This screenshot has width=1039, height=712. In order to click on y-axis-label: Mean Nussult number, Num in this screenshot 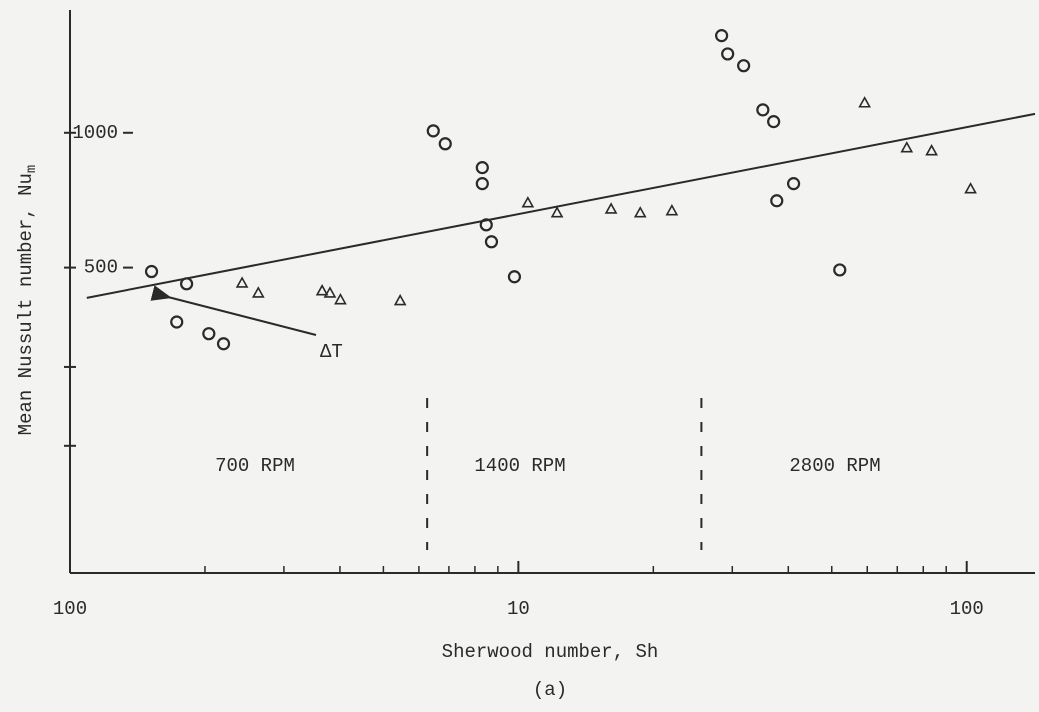, I will do `click(27, 300)`.